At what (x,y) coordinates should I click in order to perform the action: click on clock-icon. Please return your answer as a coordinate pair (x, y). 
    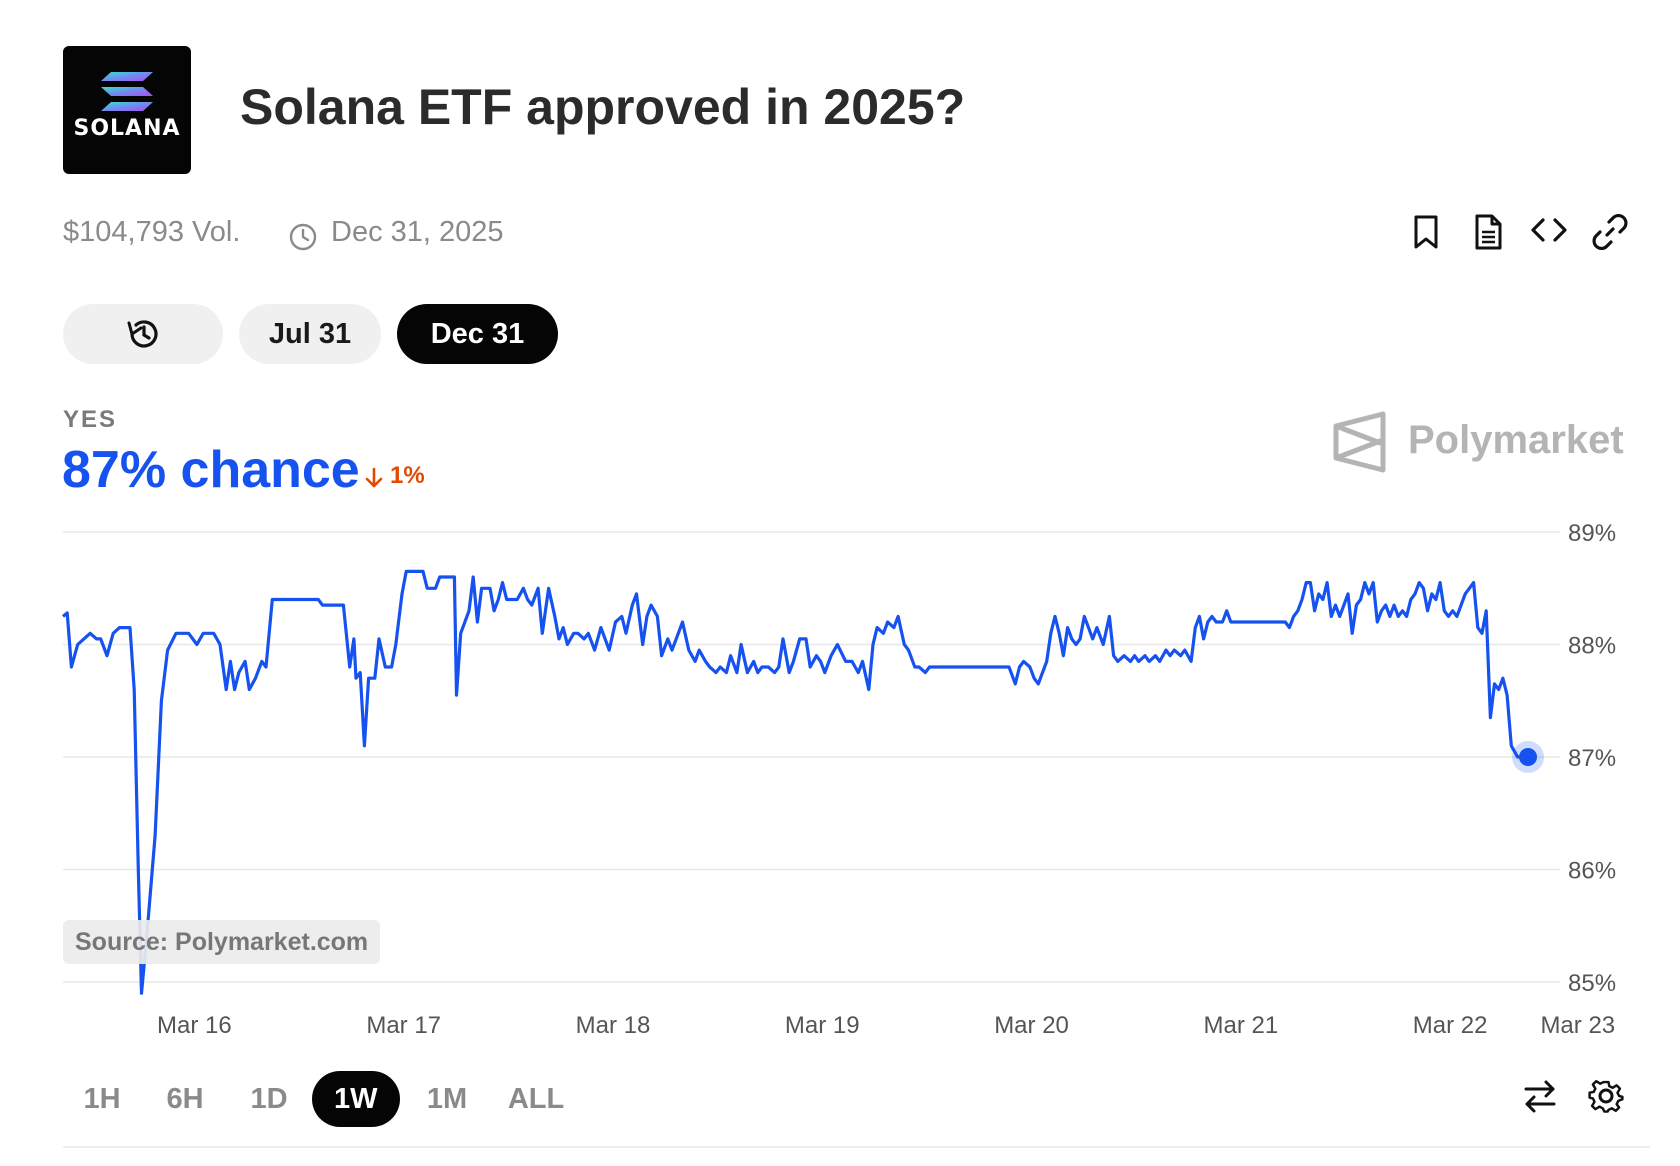
    Looking at the image, I should click on (303, 237).